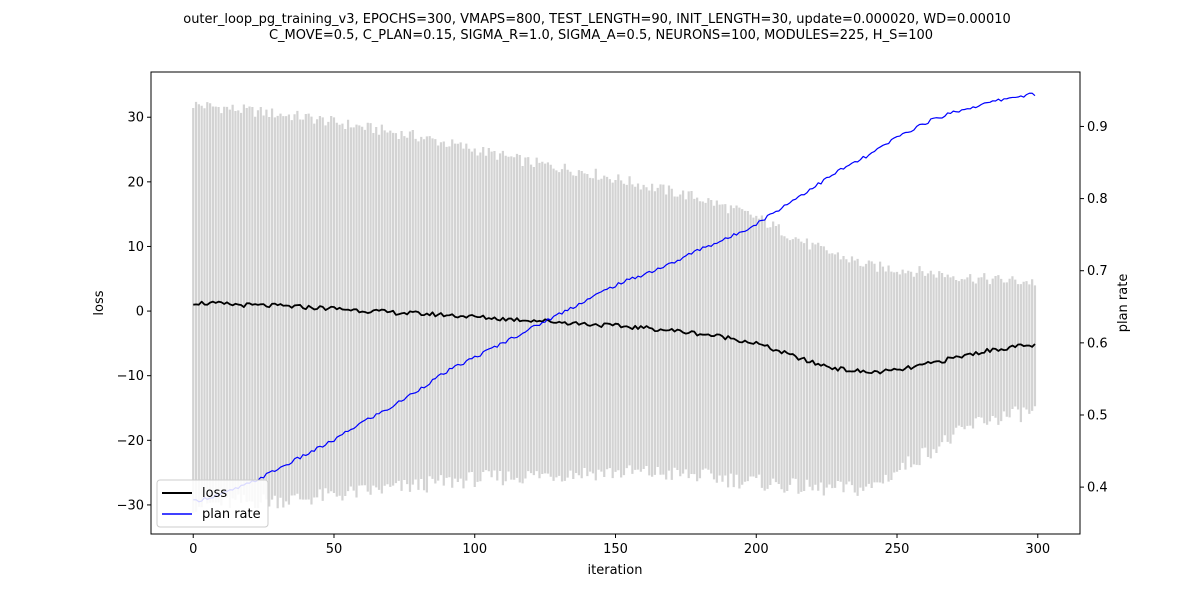 Image resolution: width=1200 pixels, height=600 pixels. I want to click on right-y-tick-label: 0.4, so click(1097, 488).